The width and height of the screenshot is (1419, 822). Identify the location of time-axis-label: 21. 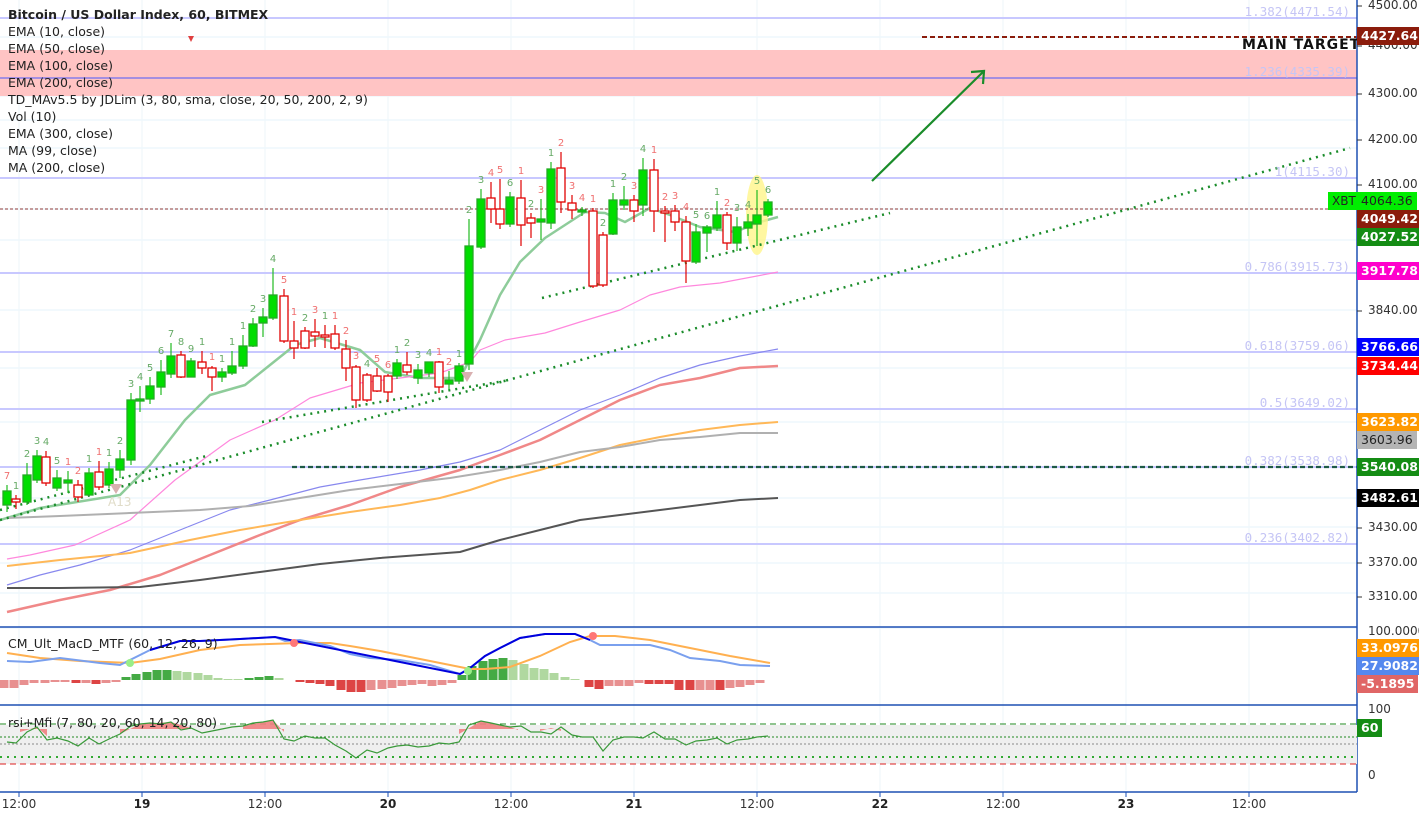
(634, 804).